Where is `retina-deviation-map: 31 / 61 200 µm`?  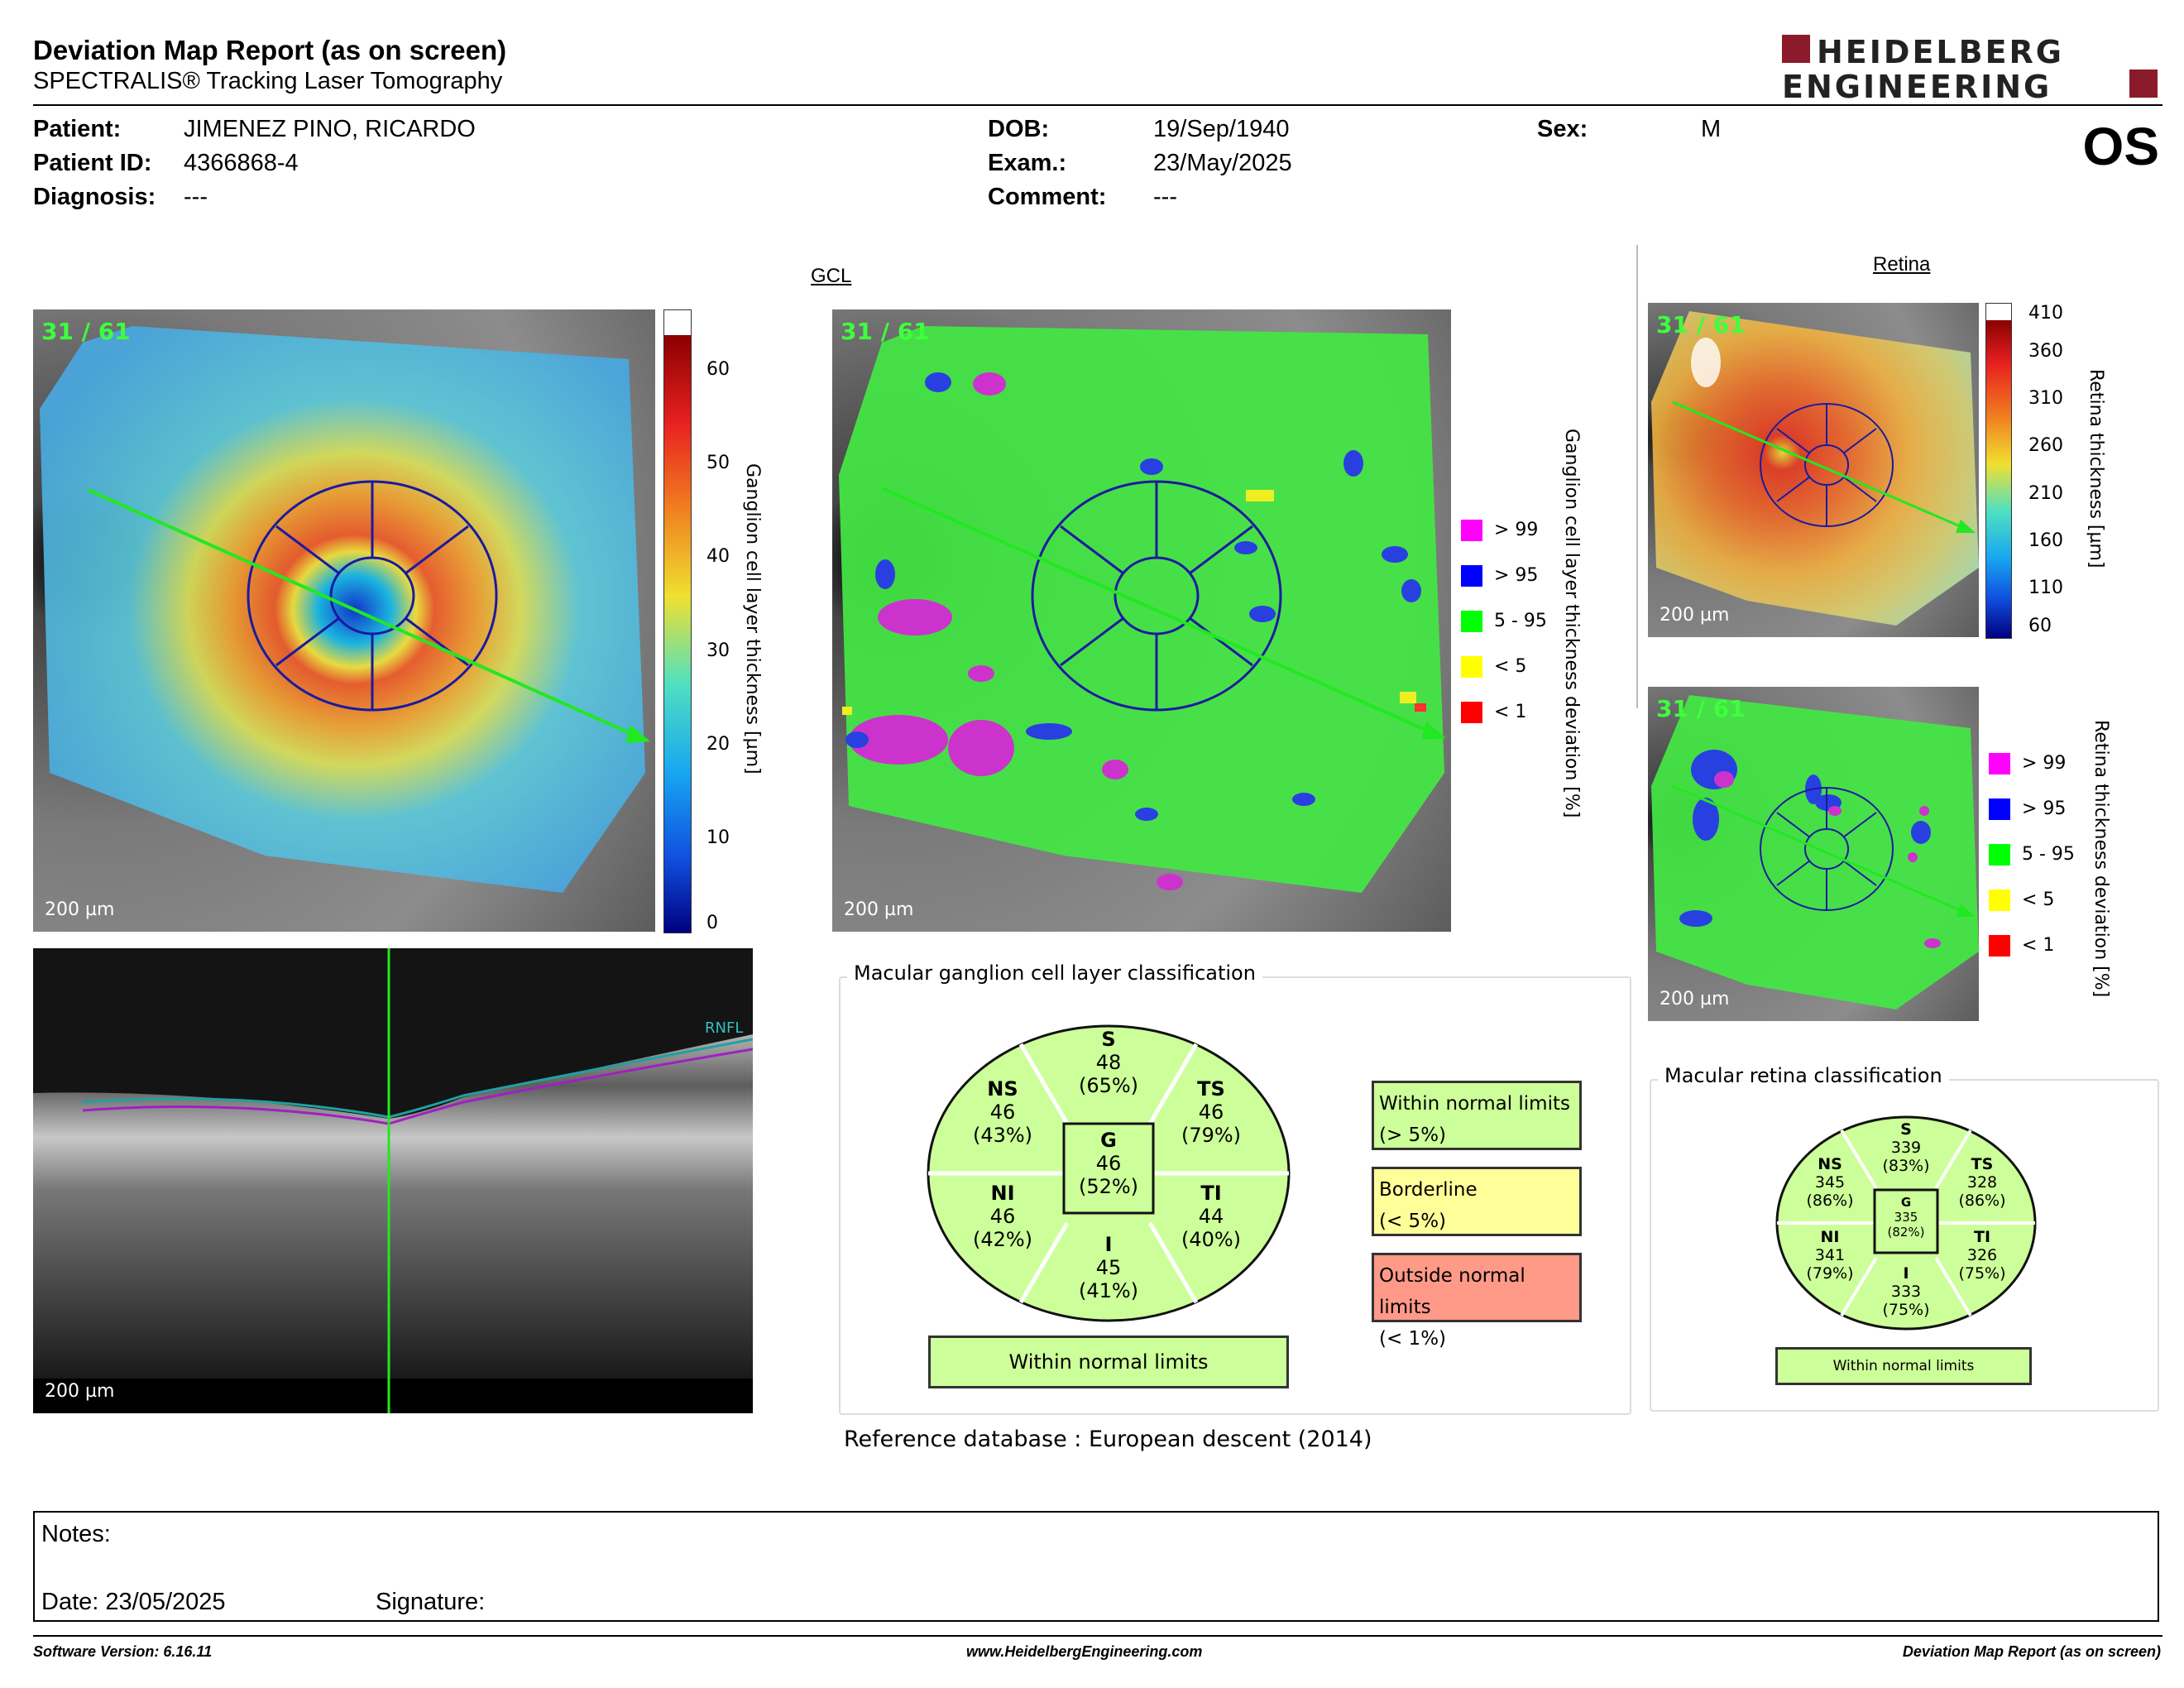 retina-deviation-map: 31 / 61 200 µm is located at coordinates (1813, 854).